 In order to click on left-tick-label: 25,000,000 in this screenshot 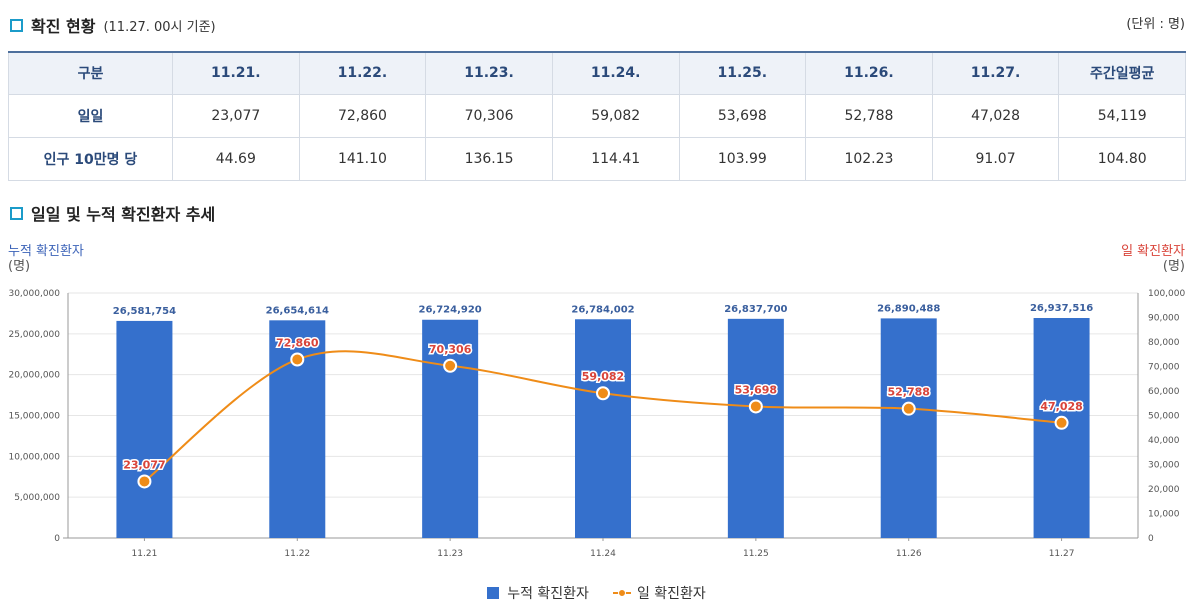, I will do `click(34, 335)`.